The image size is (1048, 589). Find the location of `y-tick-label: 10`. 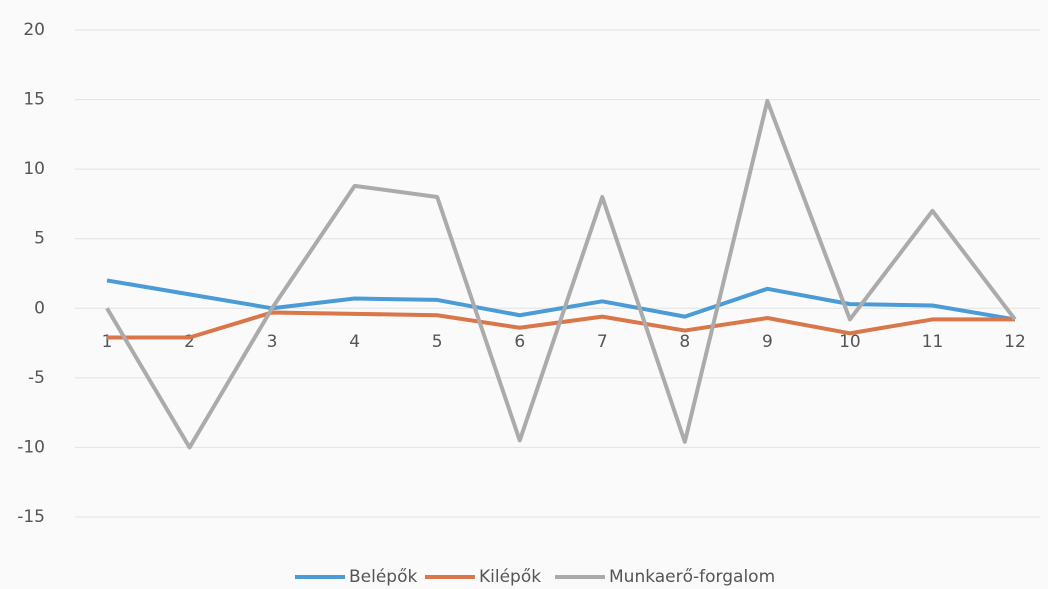

y-tick-label: 10 is located at coordinates (34, 169).